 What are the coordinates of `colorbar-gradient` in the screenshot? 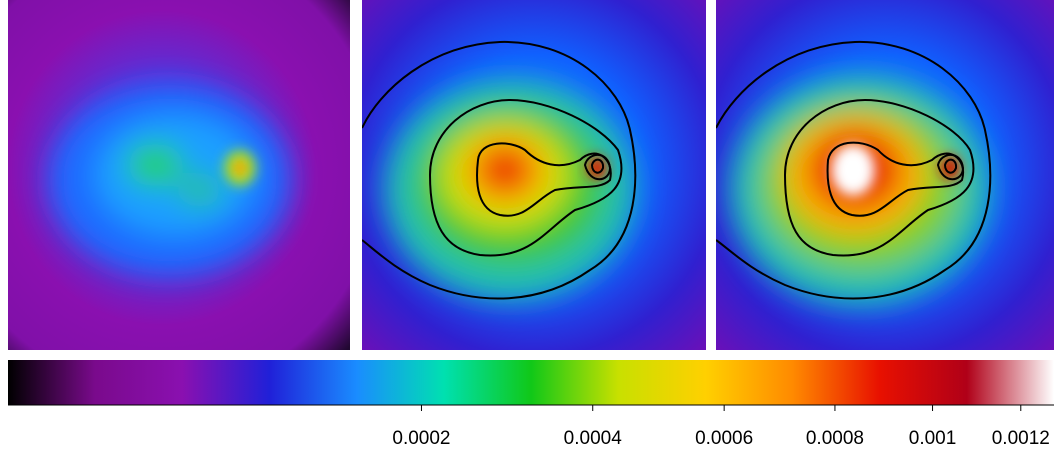 It's located at (531, 382).